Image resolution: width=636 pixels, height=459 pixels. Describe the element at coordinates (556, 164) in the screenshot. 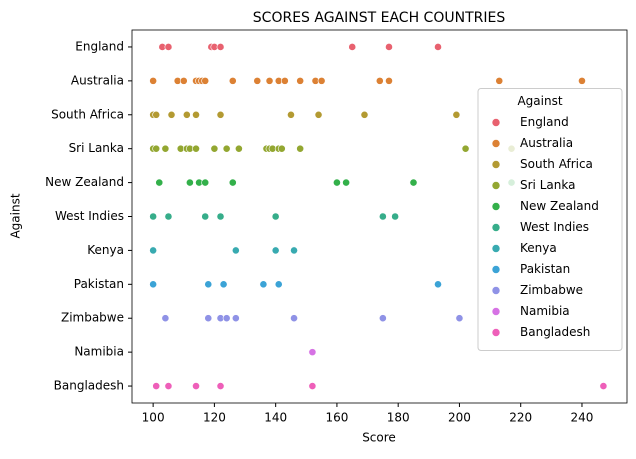

I see `legend-label: South Africa` at that location.